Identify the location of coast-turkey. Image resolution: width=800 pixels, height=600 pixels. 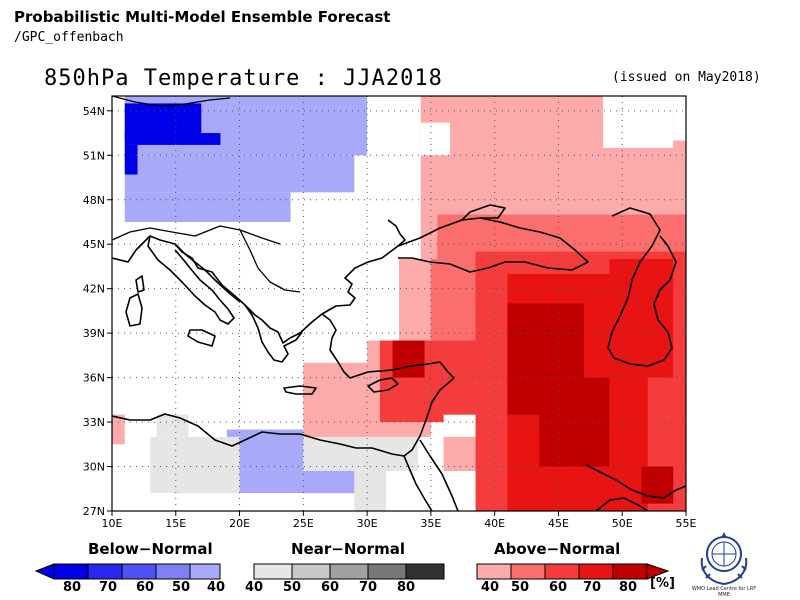
(388, 346).